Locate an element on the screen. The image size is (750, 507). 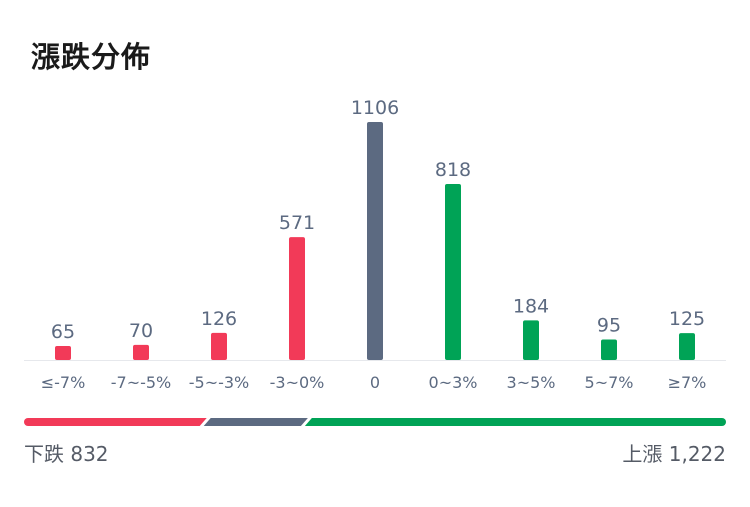
flat-proportion-bar is located at coordinates (255, 422).